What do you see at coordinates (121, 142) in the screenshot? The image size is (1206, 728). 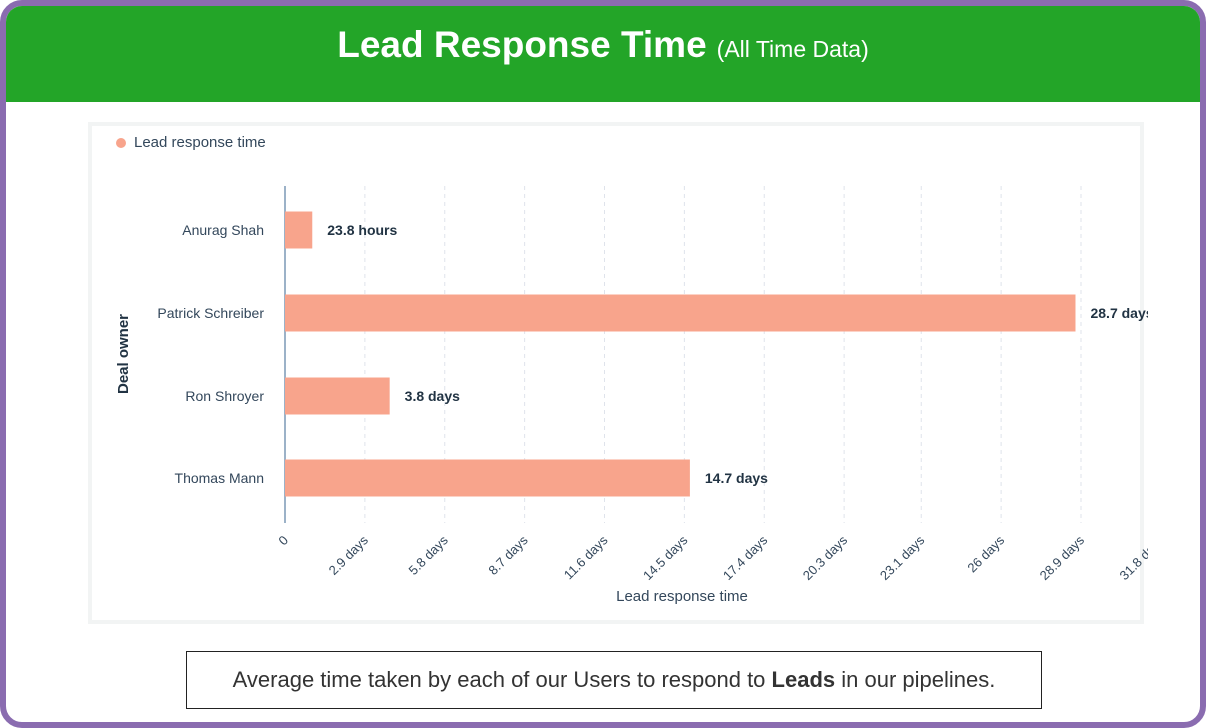 I see `legend-swatch` at bounding box center [121, 142].